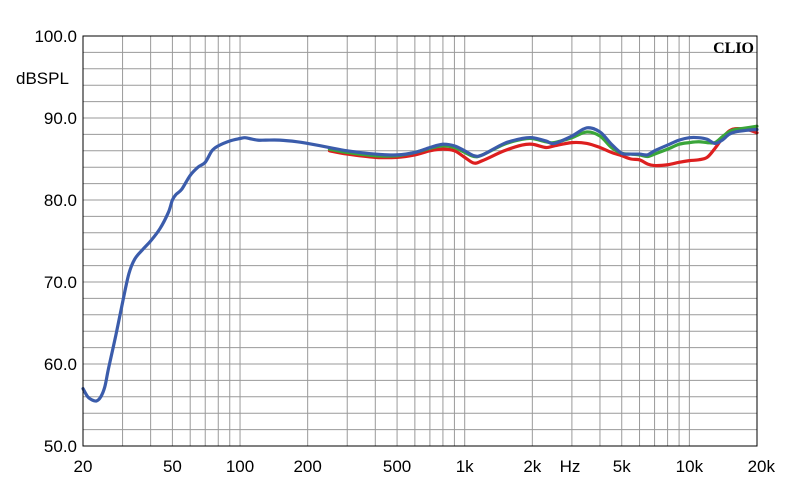  Describe the element at coordinates (465, 466) in the screenshot. I see `x-tick-label: 1k` at that location.